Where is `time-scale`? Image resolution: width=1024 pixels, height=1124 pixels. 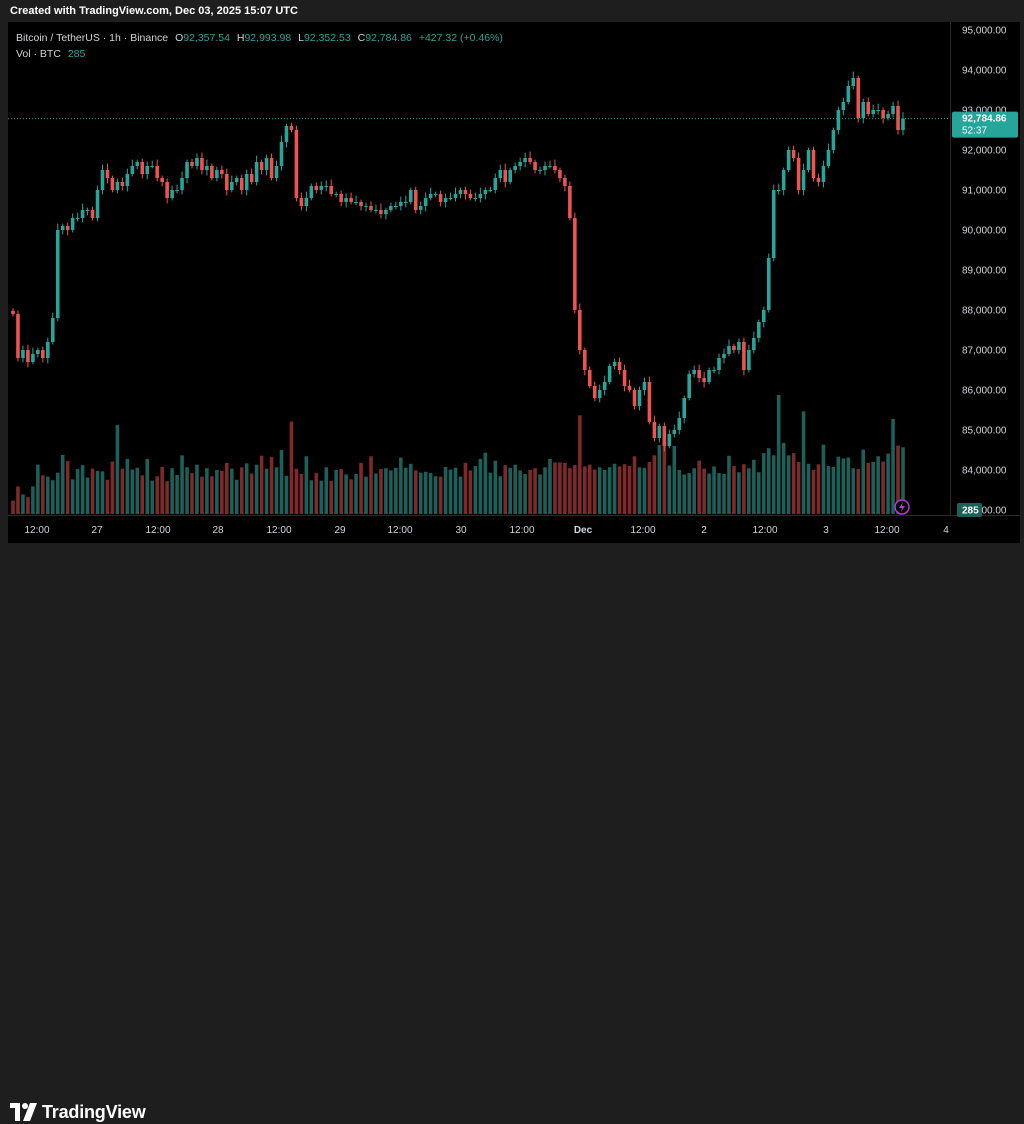 time-scale is located at coordinates (514, 529).